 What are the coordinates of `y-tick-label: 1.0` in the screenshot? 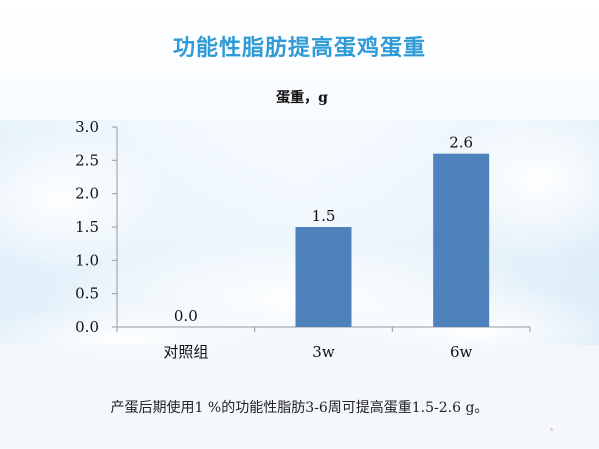 It's located at (87, 260).